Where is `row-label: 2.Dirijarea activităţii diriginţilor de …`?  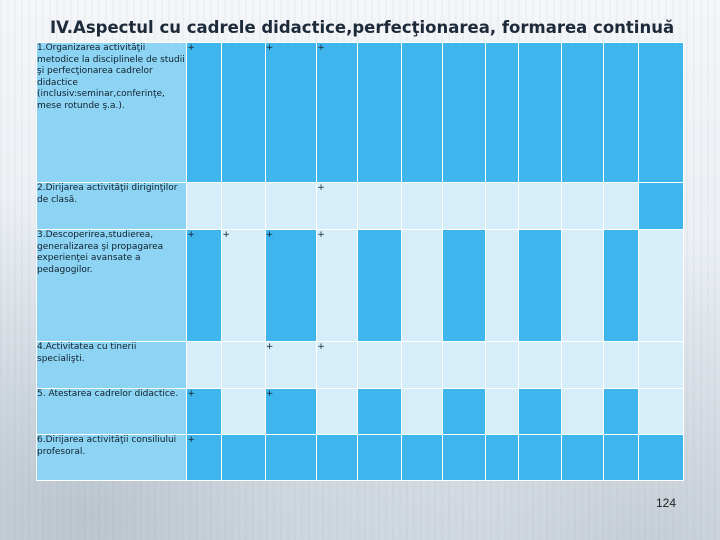
row-label: 2.Dirijarea activităţii diriginţilor de … is located at coordinates (111, 206).